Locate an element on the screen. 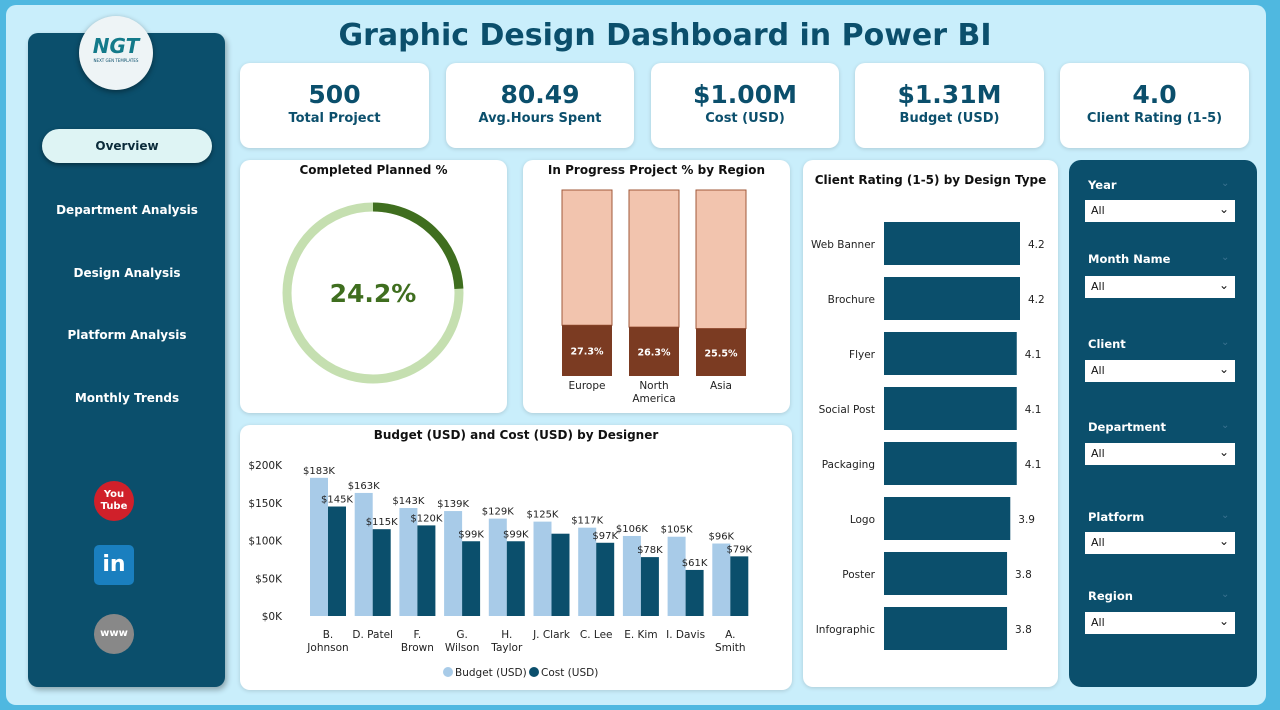 Image resolution: width=1280 pixels, height=710 pixels. region-axis-label: Asia is located at coordinates (721, 386).